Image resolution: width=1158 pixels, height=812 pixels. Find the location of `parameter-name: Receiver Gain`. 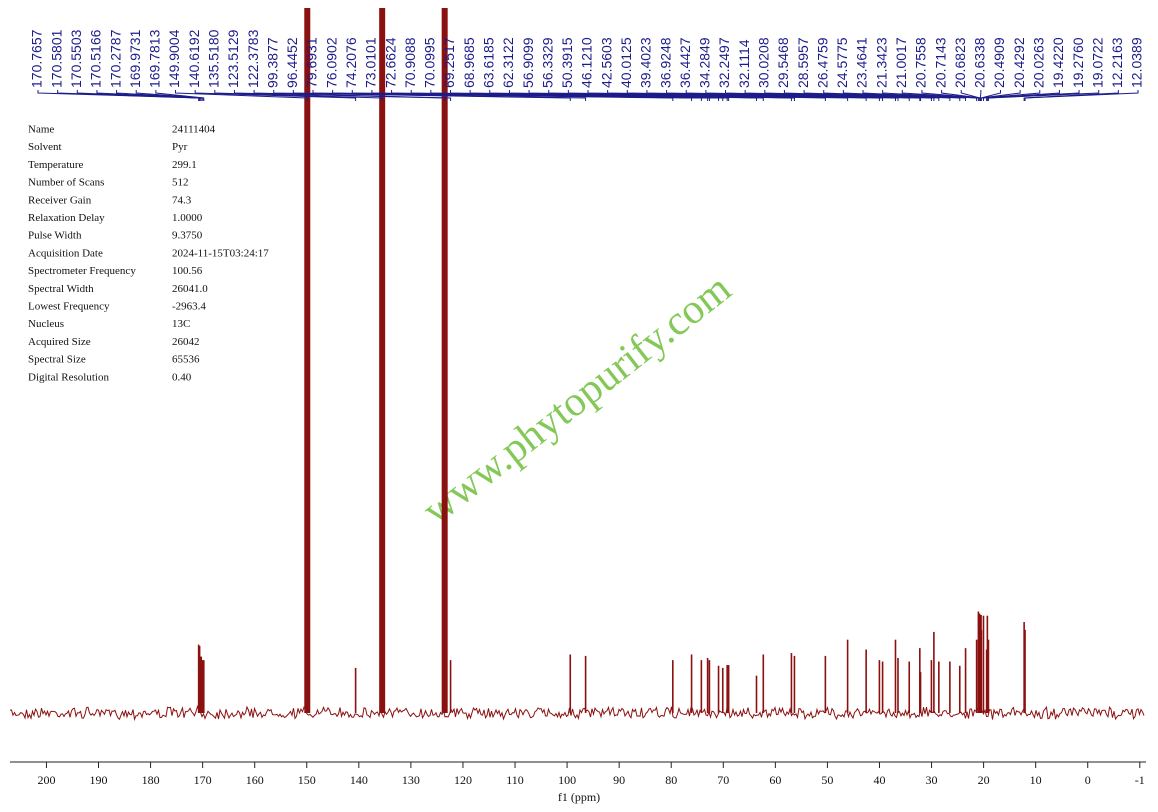

parameter-name: Receiver Gain is located at coordinates (60, 200).